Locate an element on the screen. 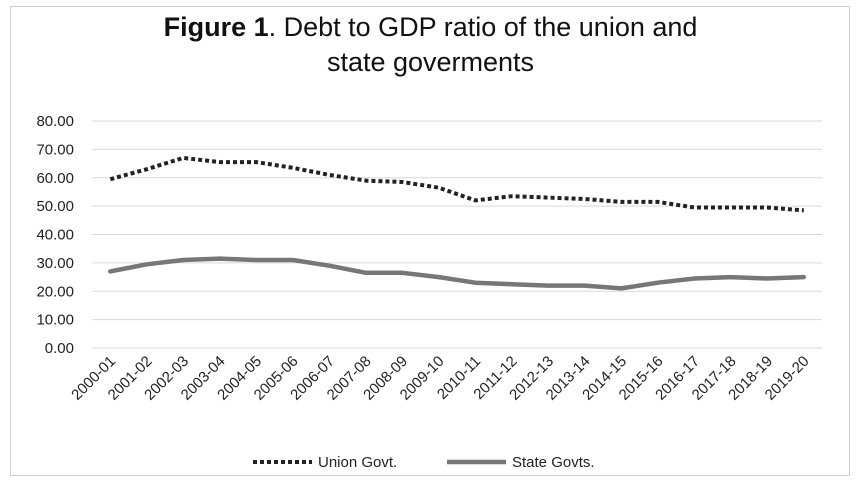 The image size is (861, 485). y-tick-label: 10.00 is located at coordinates (55, 320).